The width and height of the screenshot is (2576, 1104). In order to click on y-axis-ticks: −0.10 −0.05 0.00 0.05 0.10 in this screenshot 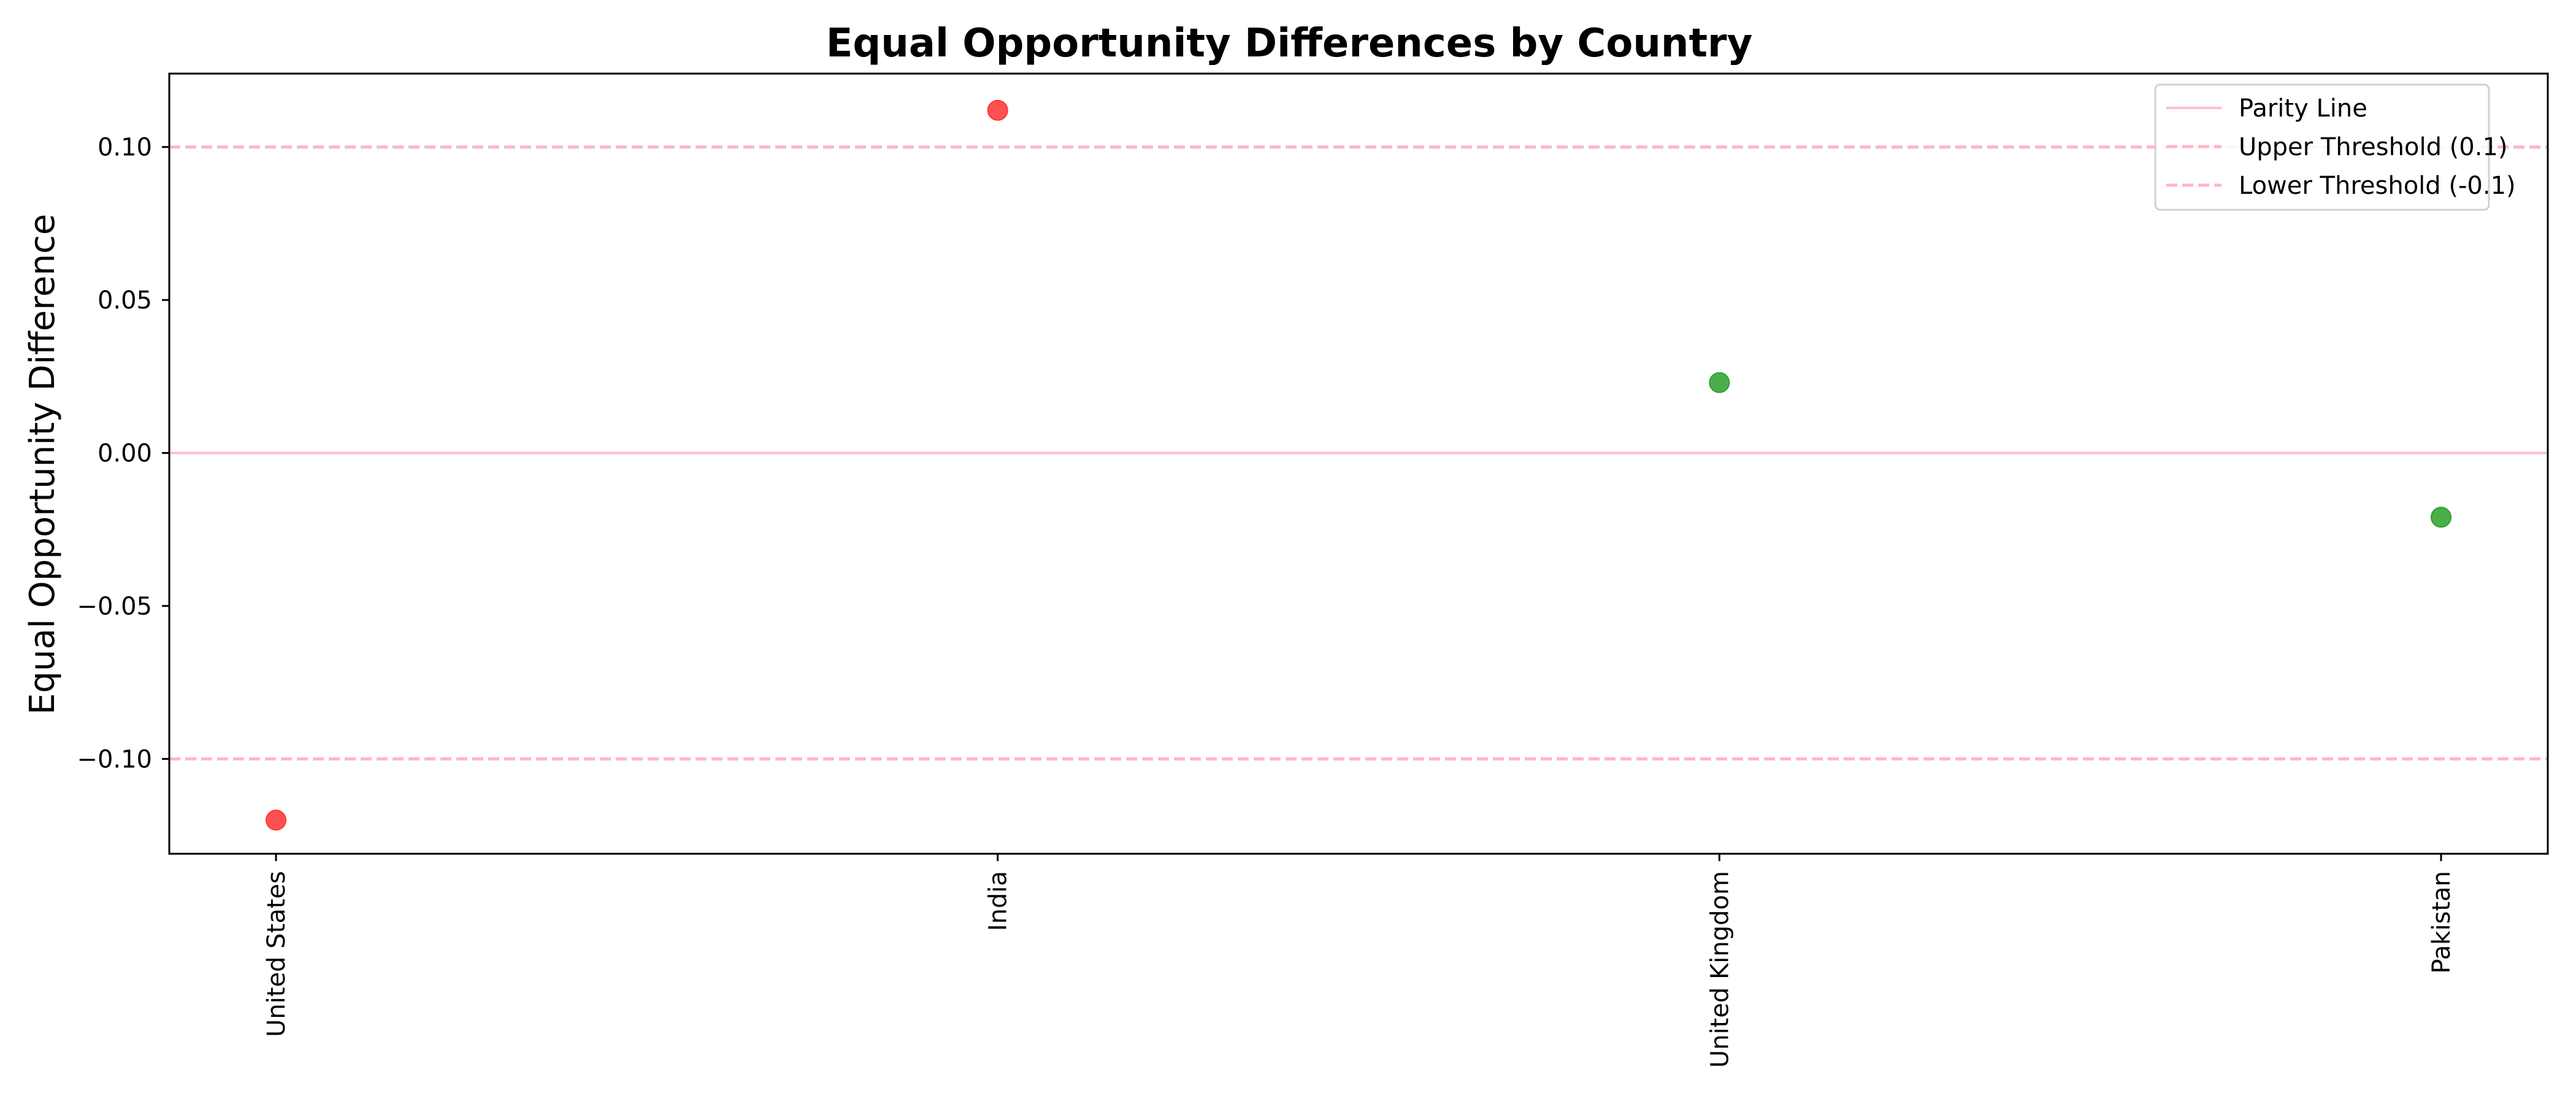, I will do `click(123, 453)`.